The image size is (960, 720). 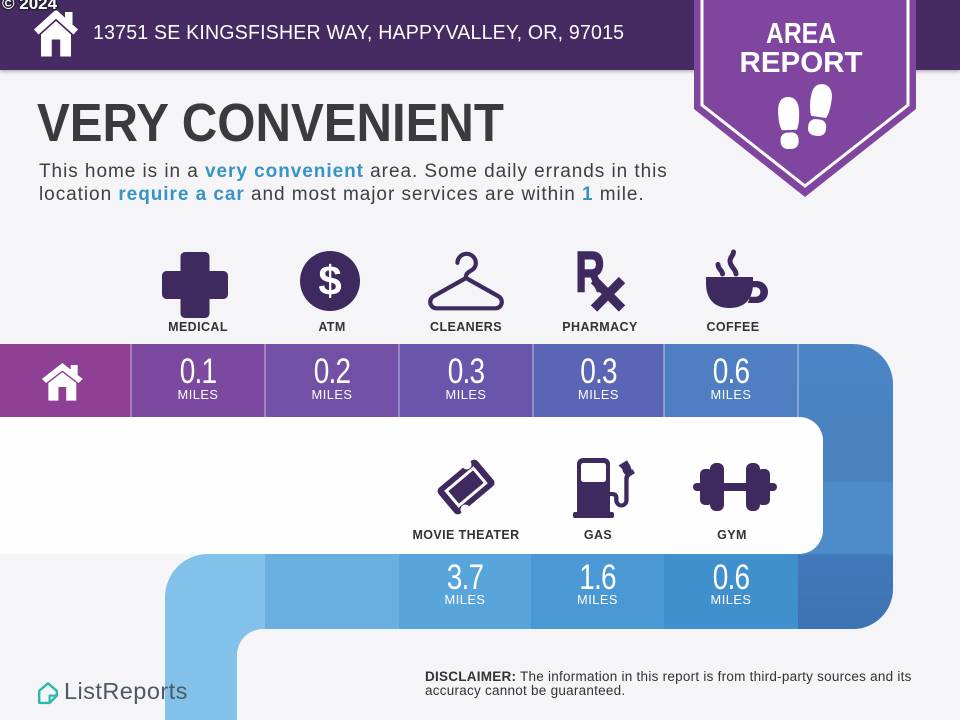 I want to click on svg-text: GYM, so click(x=732, y=535).